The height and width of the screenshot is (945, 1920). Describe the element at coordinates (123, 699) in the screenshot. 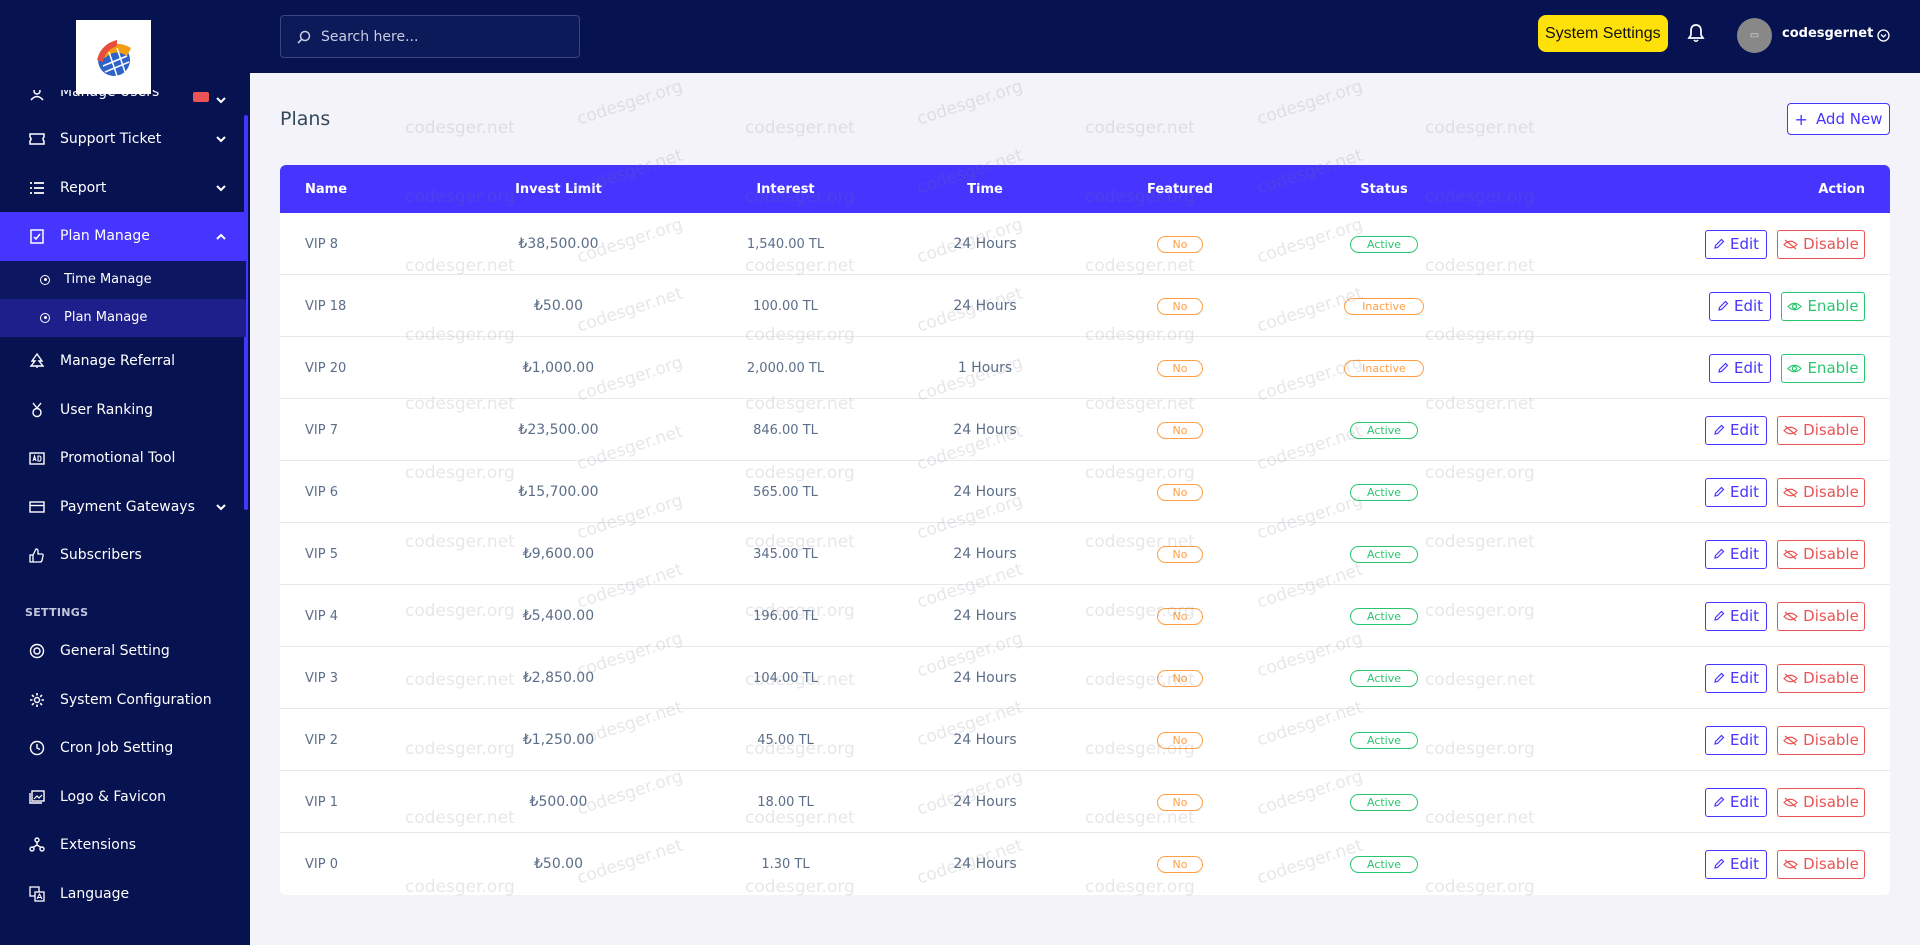

I see `sidebar-item-system-configuration: System Configuration` at that location.